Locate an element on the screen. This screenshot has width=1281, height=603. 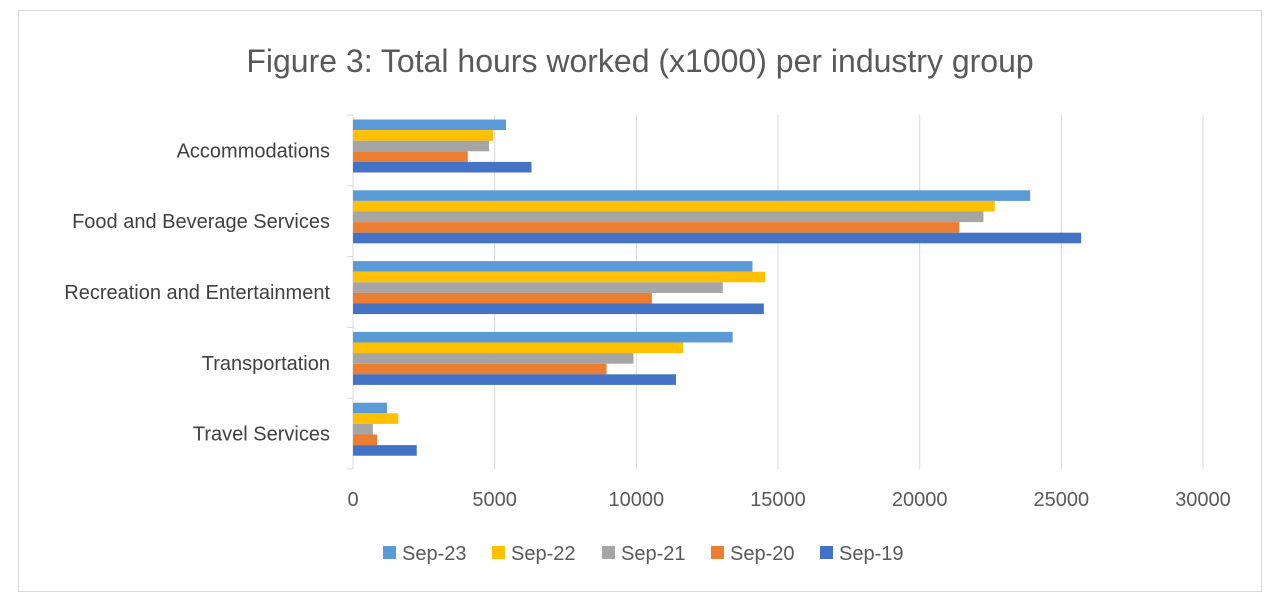
x-tick-label: 5000 is located at coordinates (494, 500).